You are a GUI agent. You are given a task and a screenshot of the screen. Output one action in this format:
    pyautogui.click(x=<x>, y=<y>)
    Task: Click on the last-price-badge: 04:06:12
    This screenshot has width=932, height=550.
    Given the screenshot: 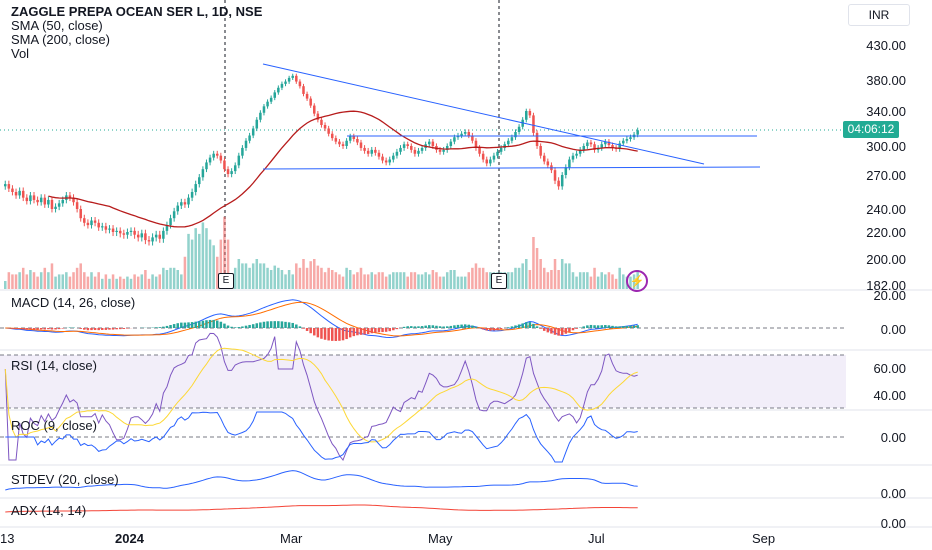 What is the action you would take?
    pyautogui.click(x=871, y=129)
    